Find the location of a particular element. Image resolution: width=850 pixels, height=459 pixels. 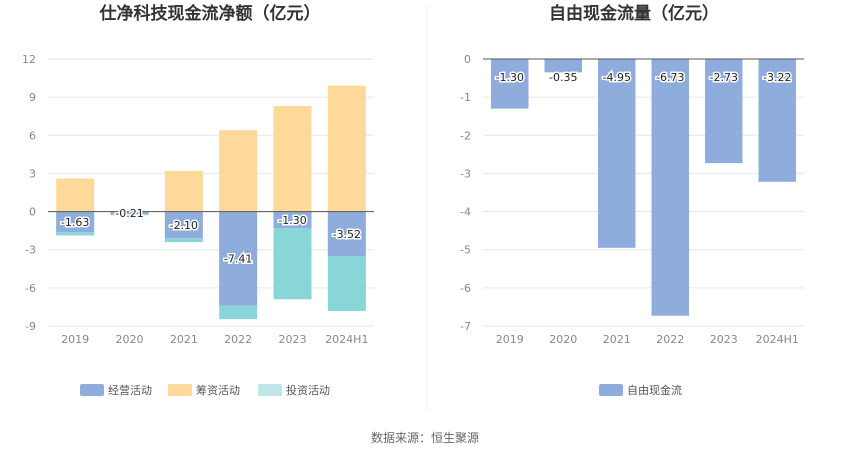

data-label: -3.22 is located at coordinates (777, 77).